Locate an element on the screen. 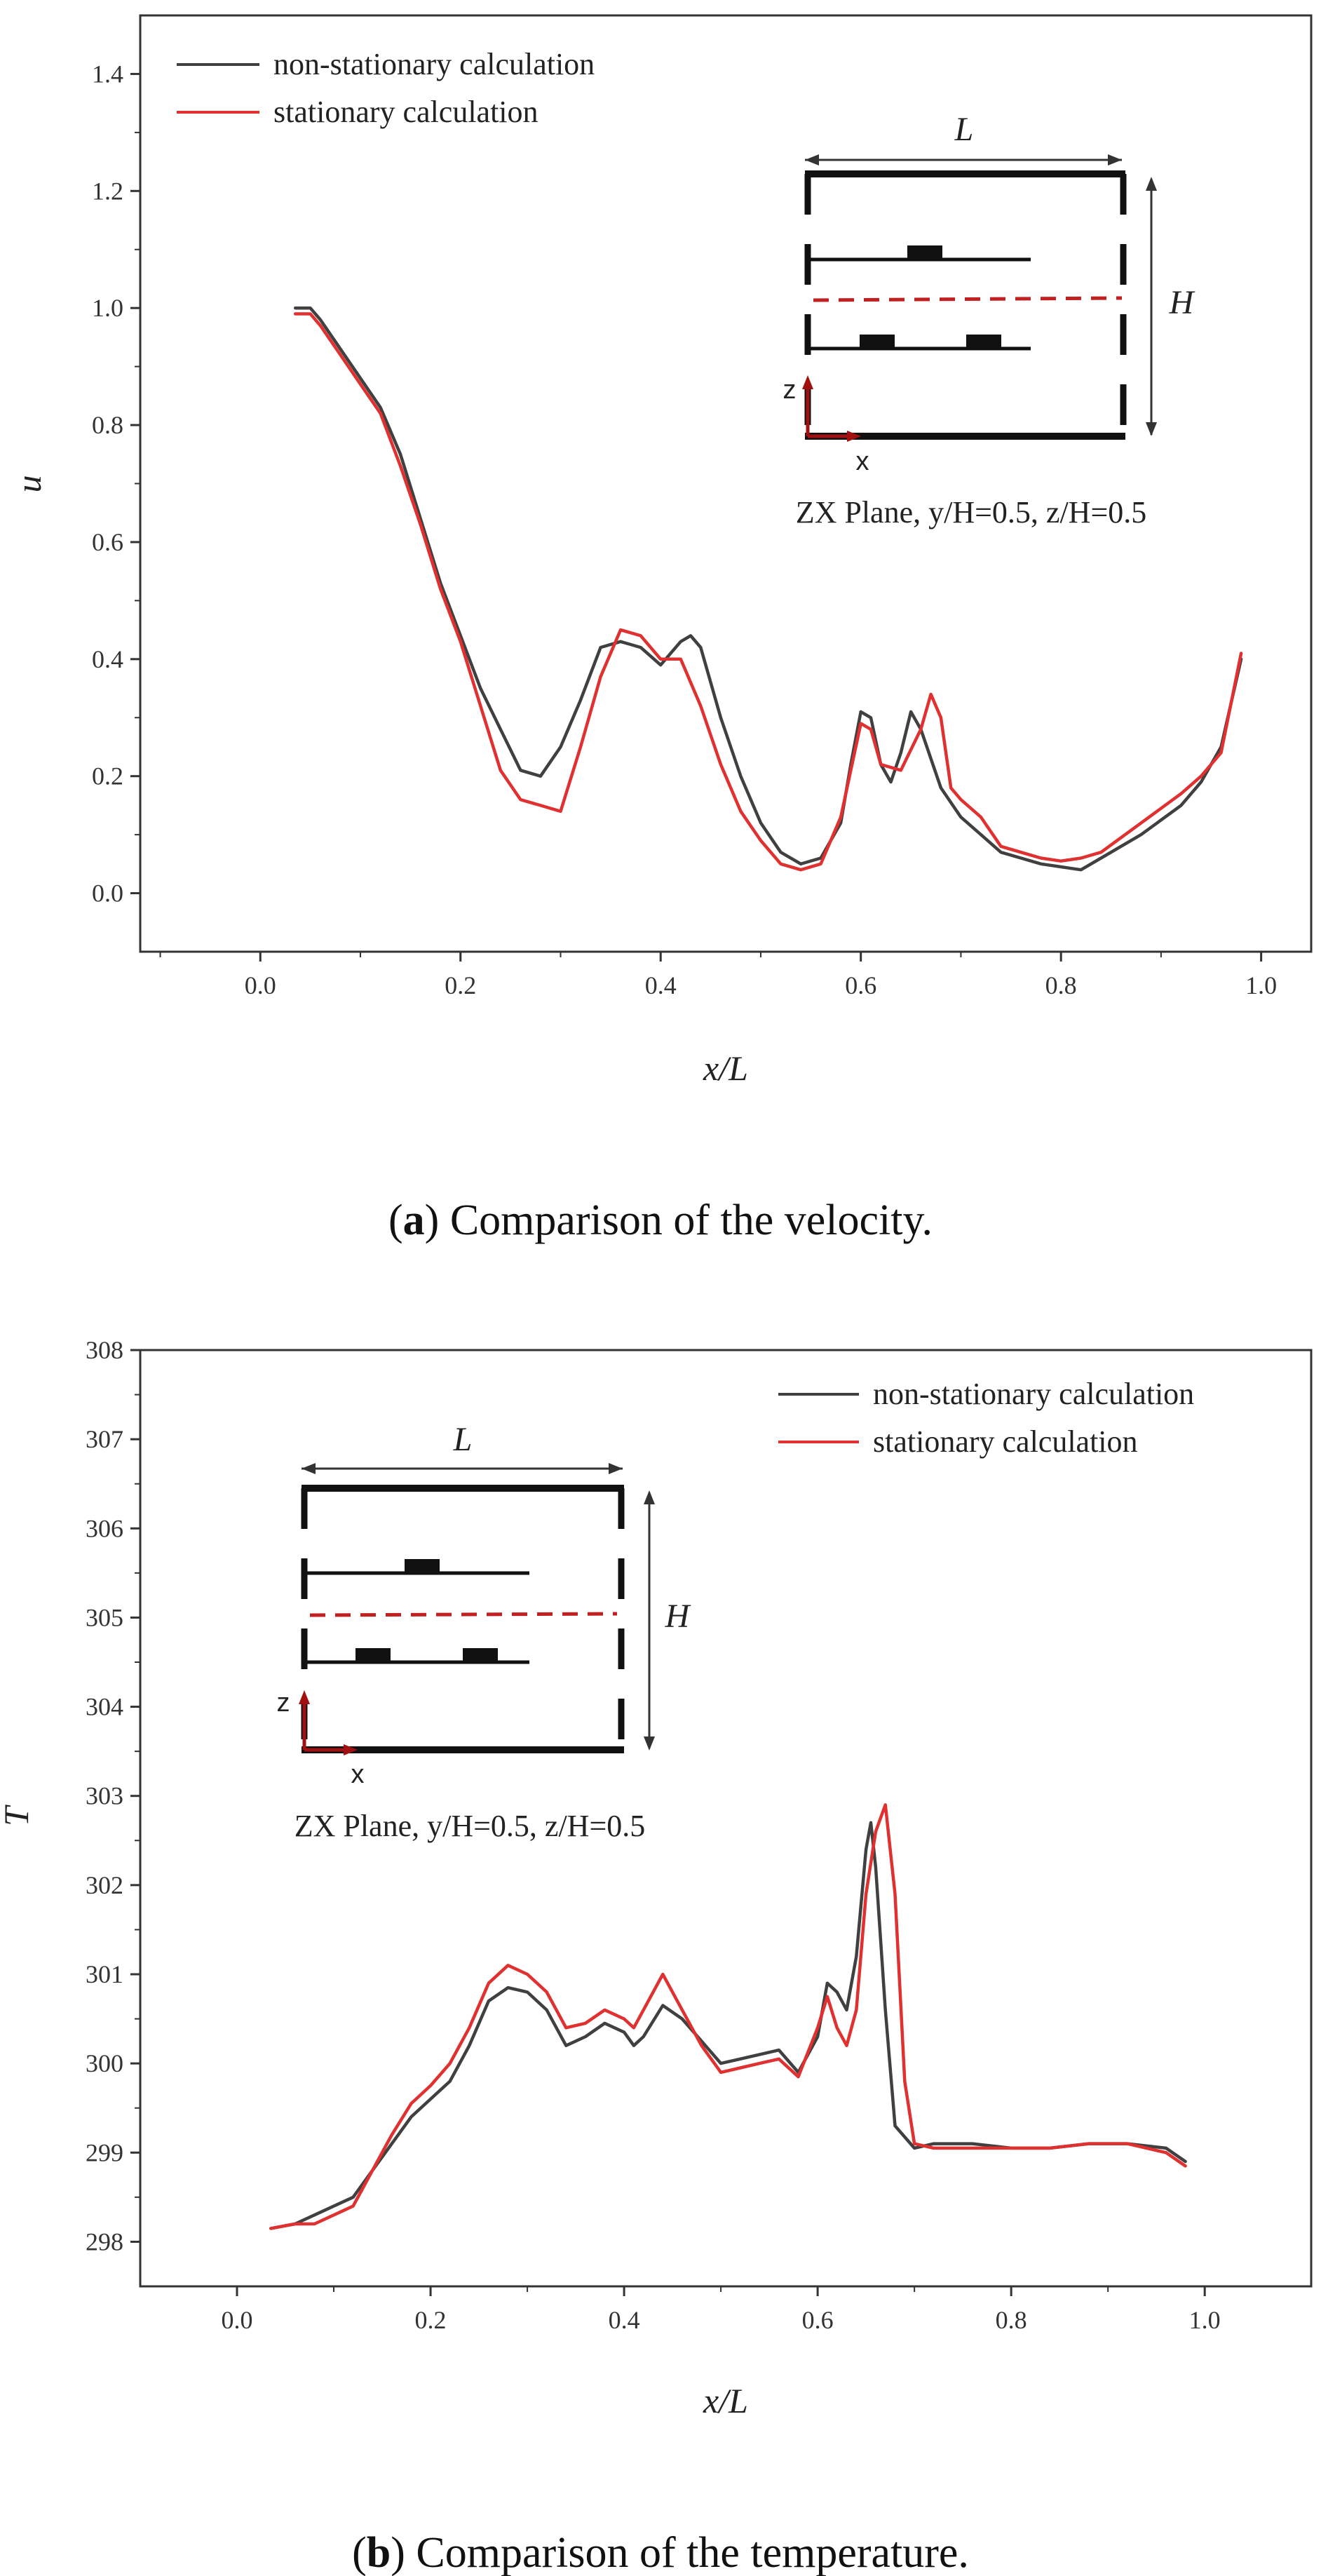 The image size is (1321, 2576). inset-b-height-label: H is located at coordinates (678, 1616).